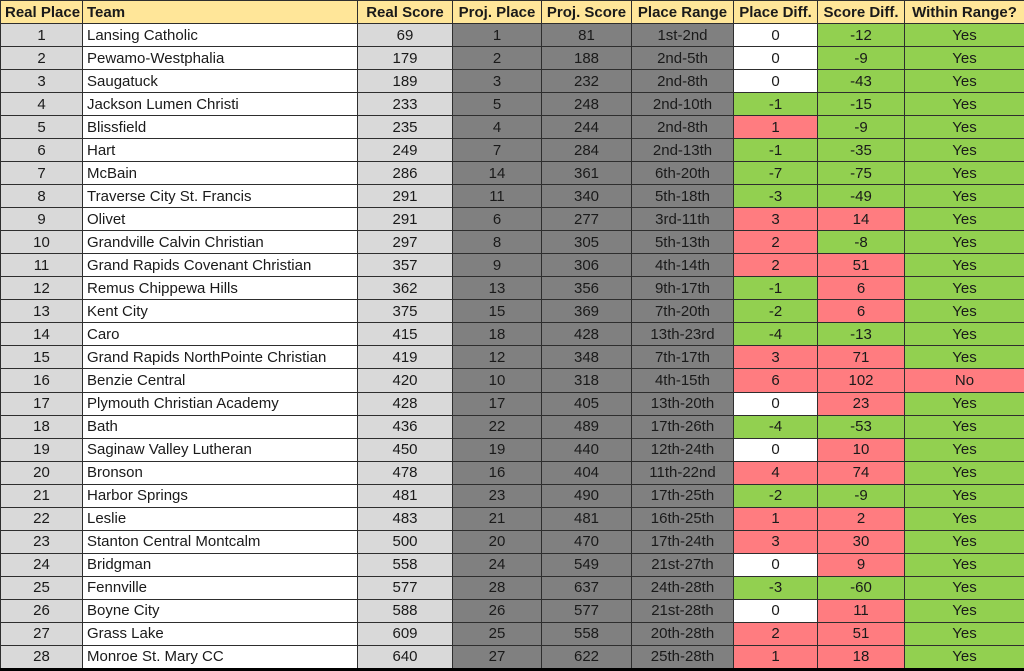 This screenshot has height=671, width=1024. What do you see at coordinates (586, 150) in the screenshot?
I see `cell-proj-score: 284` at bounding box center [586, 150].